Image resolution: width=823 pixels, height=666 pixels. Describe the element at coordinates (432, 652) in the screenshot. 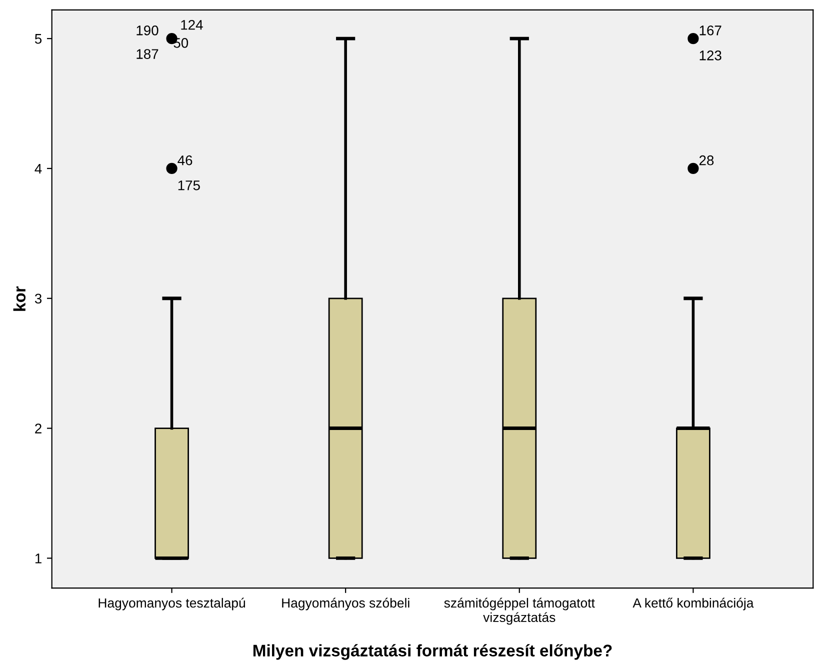

I see `x-axis-title: Milyen vizsgáztatási formát részesít előnybe?` at that location.